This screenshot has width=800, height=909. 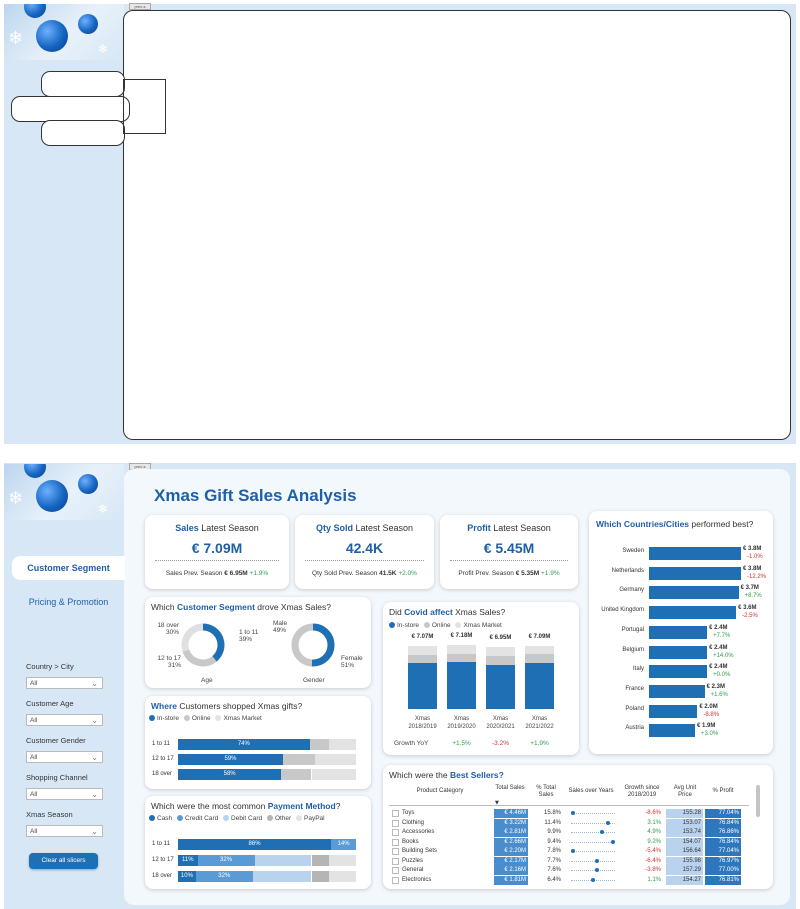 I want to click on bar-row-label: 12 to 17, so click(x=163, y=759).